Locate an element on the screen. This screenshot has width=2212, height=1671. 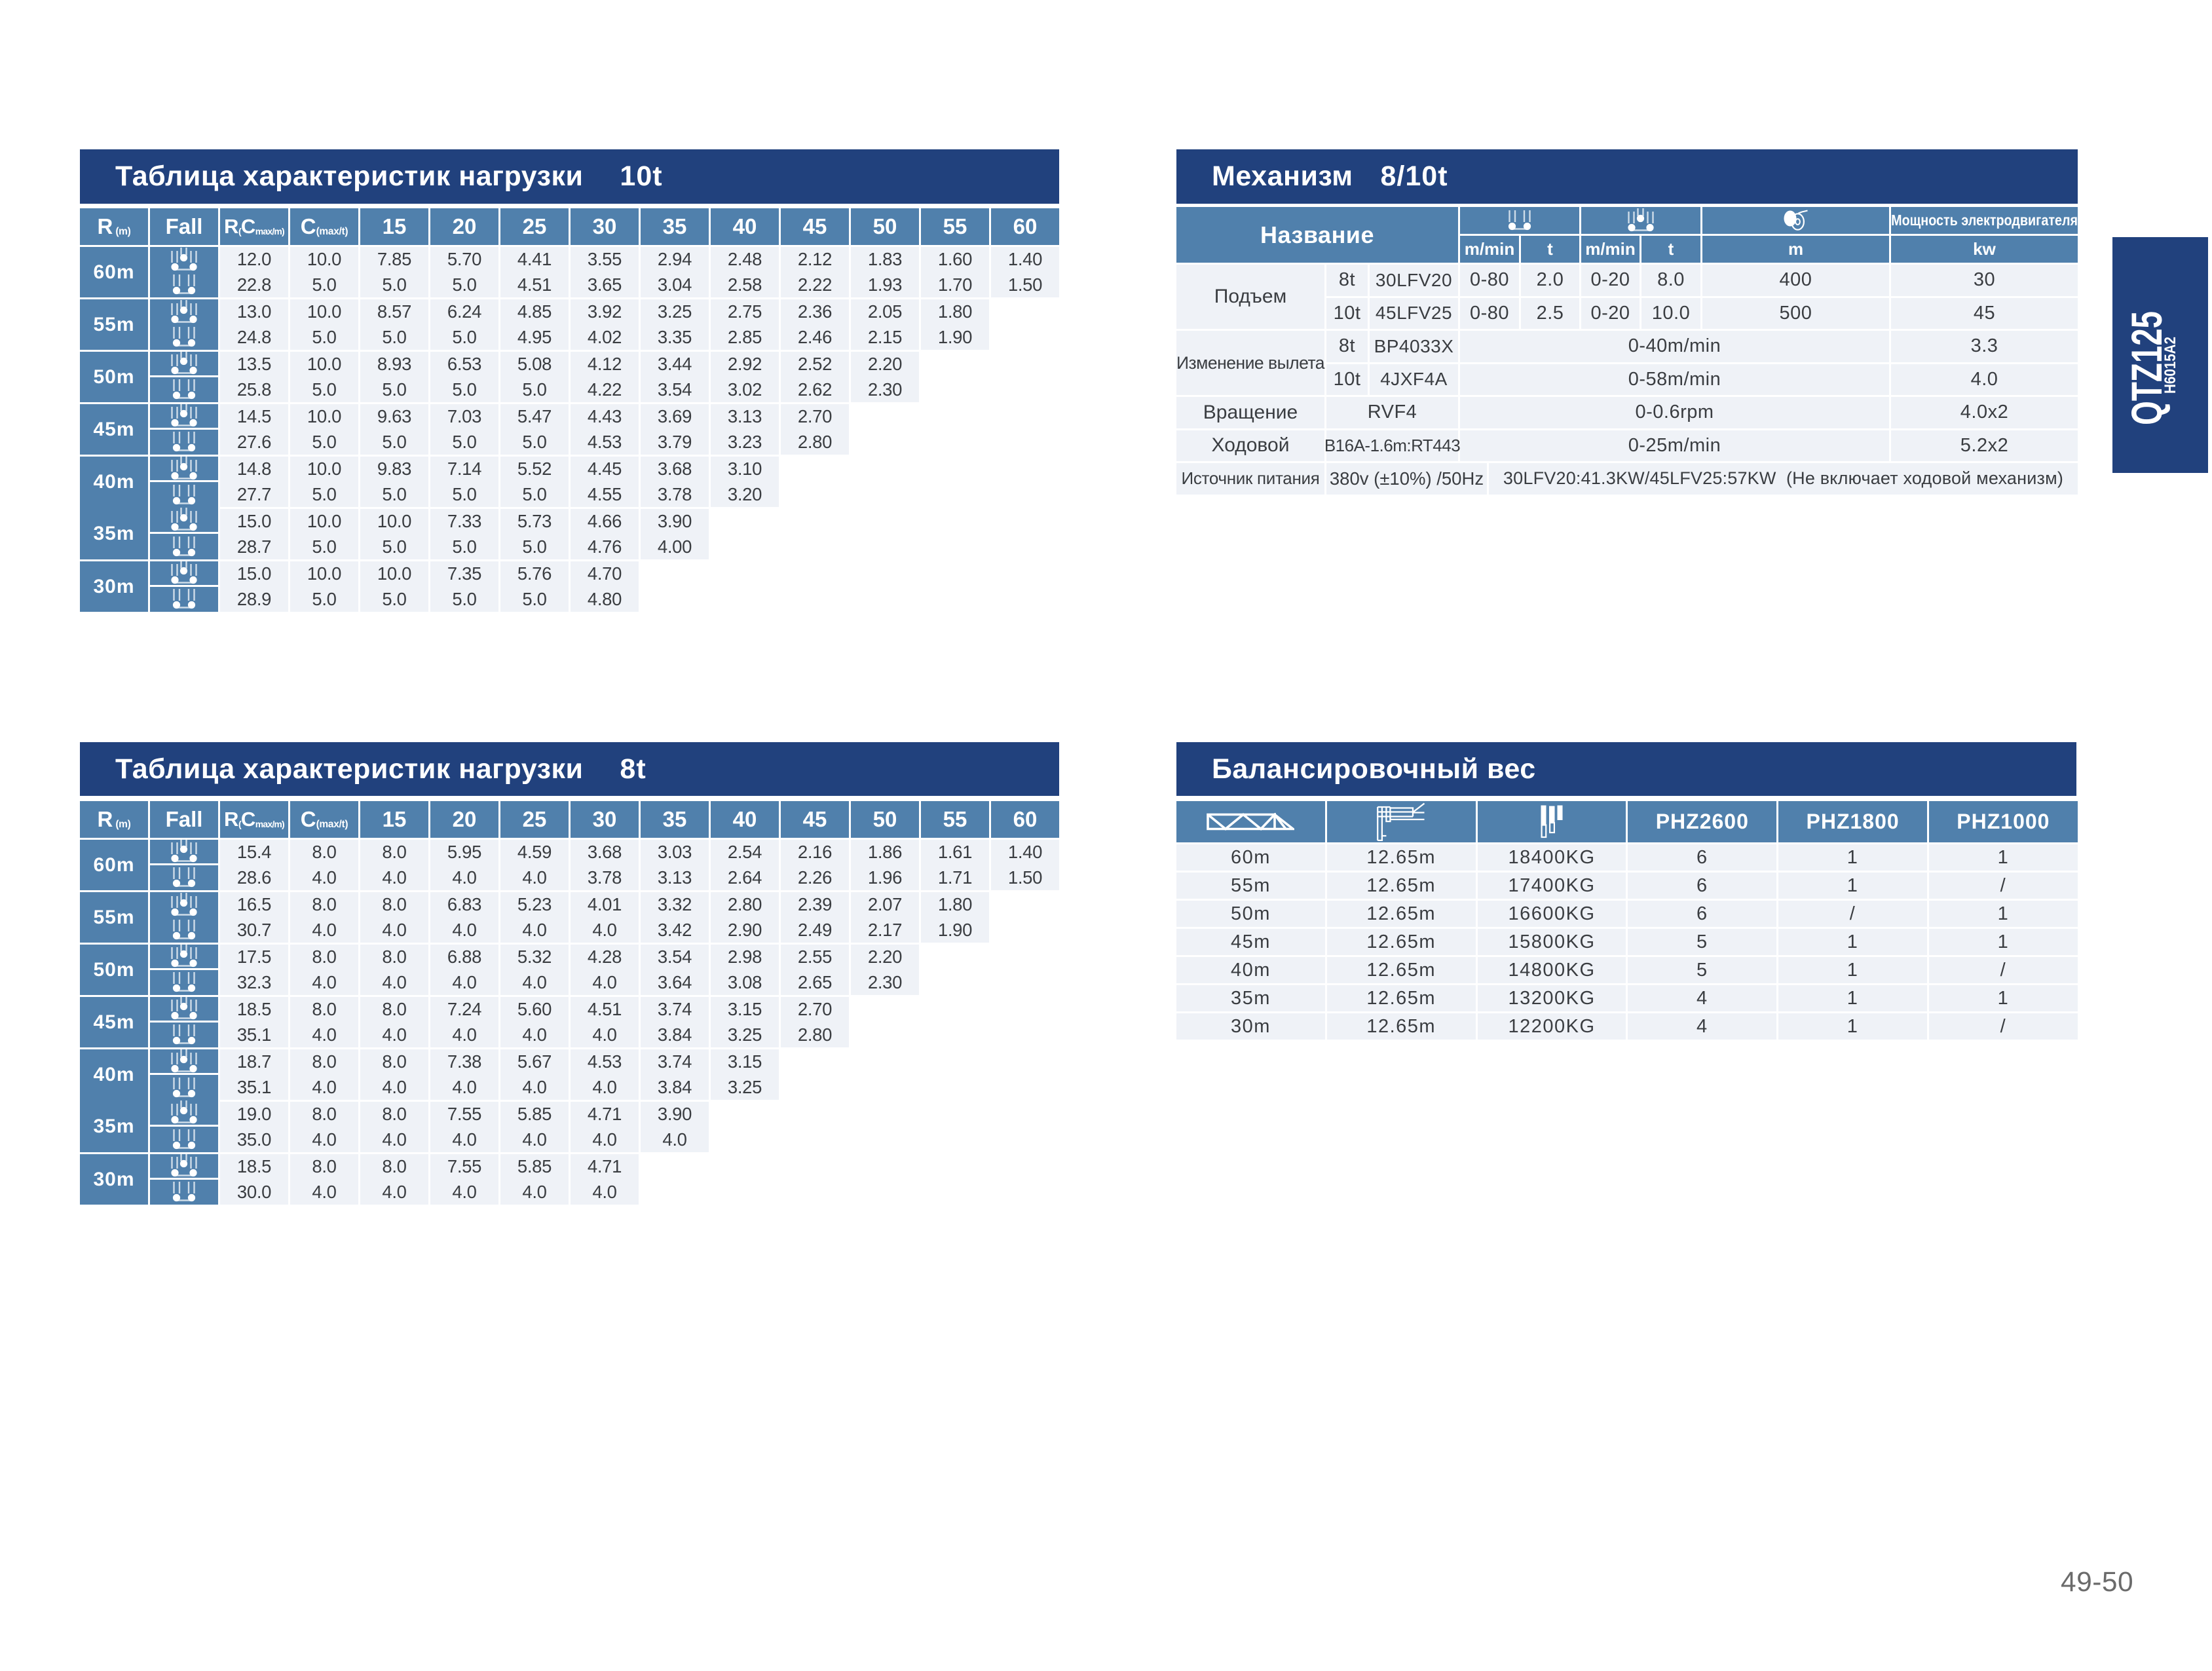
svg-text: QTZ125 is located at coordinates (2146, 368).